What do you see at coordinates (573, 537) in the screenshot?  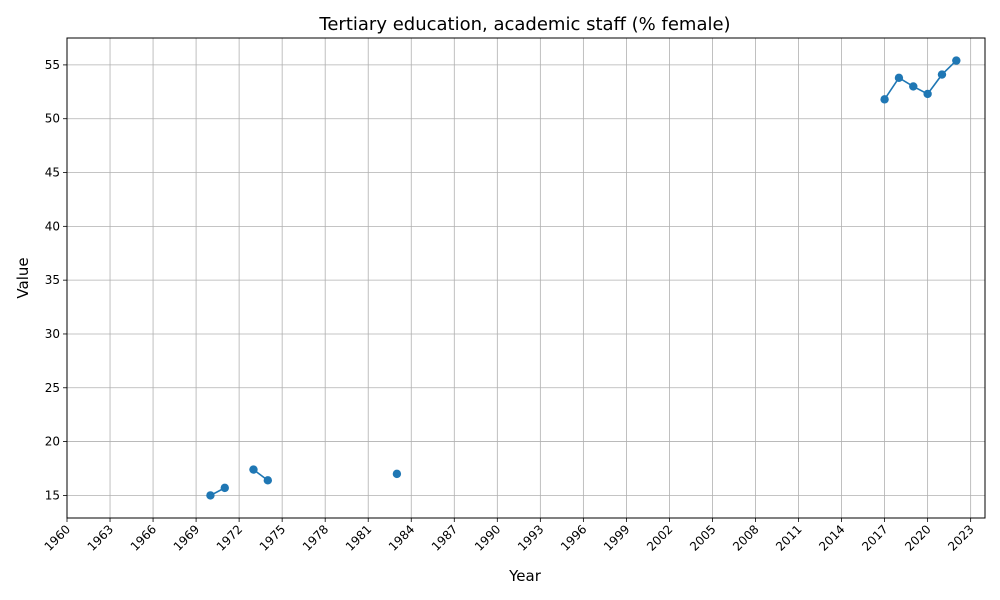 I see `x-tick-label: 1996` at bounding box center [573, 537].